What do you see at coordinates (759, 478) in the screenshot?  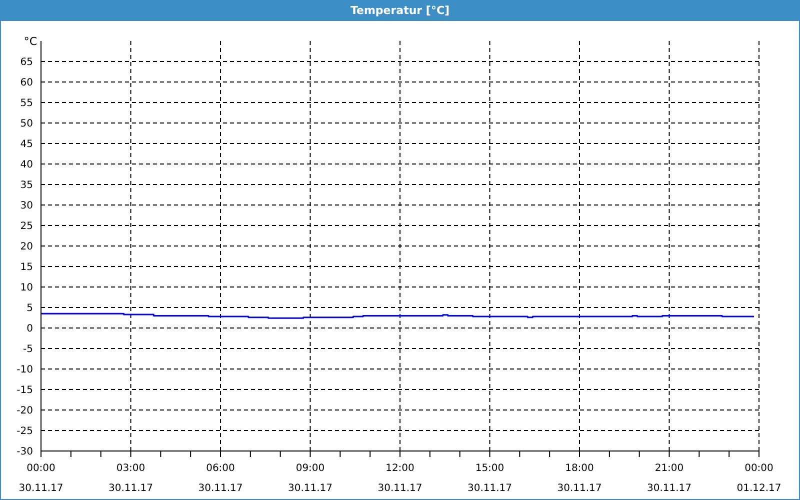 I see `x-tick-label: 00:00 01.12.17` at bounding box center [759, 478].